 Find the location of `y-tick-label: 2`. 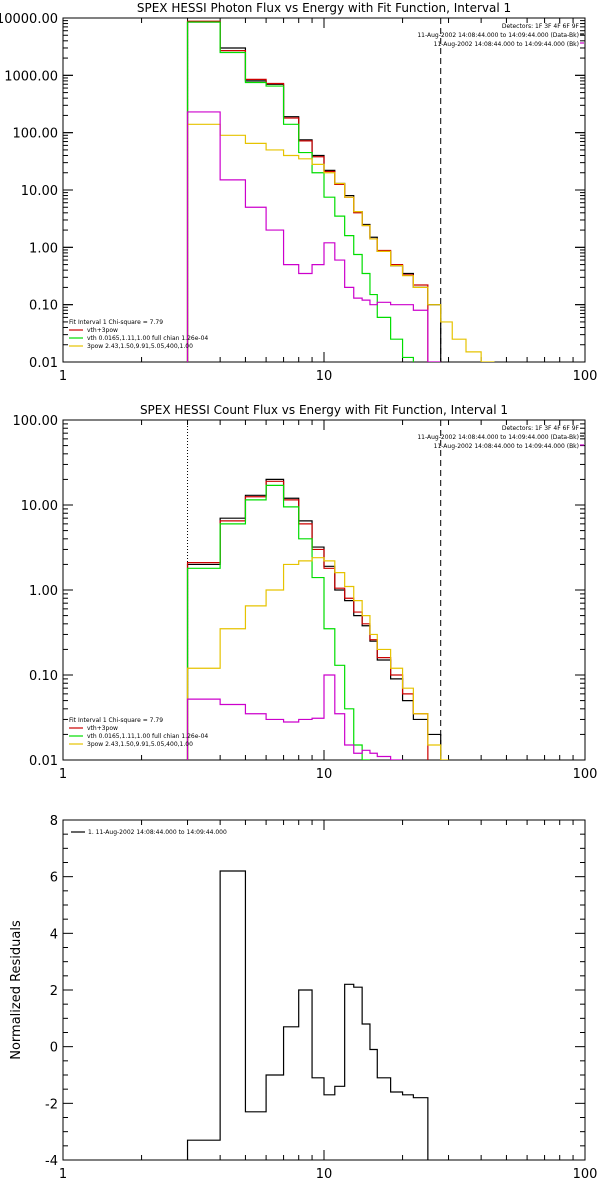

y-tick-label: 2 is located at coordinates (54, 991).